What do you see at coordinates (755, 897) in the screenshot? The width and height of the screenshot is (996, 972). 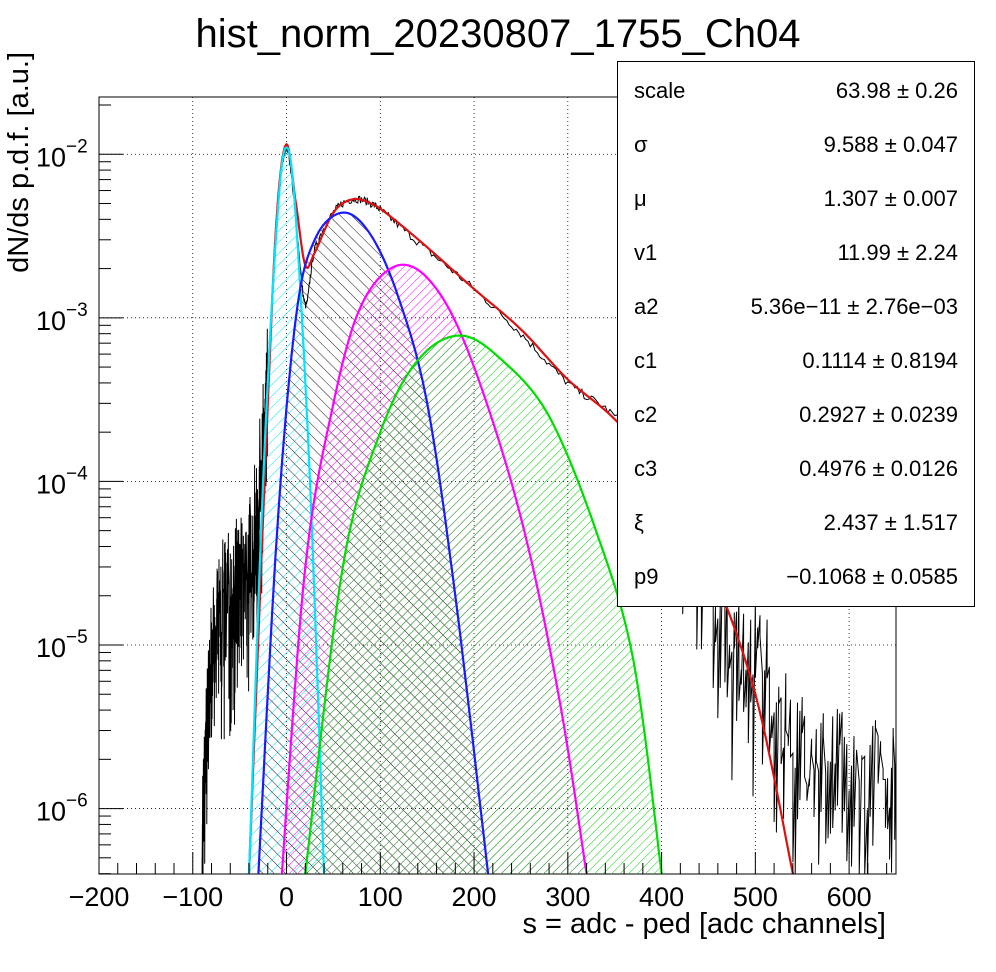 I see `x-tick-label: 500` at bounding box center [755, 897].